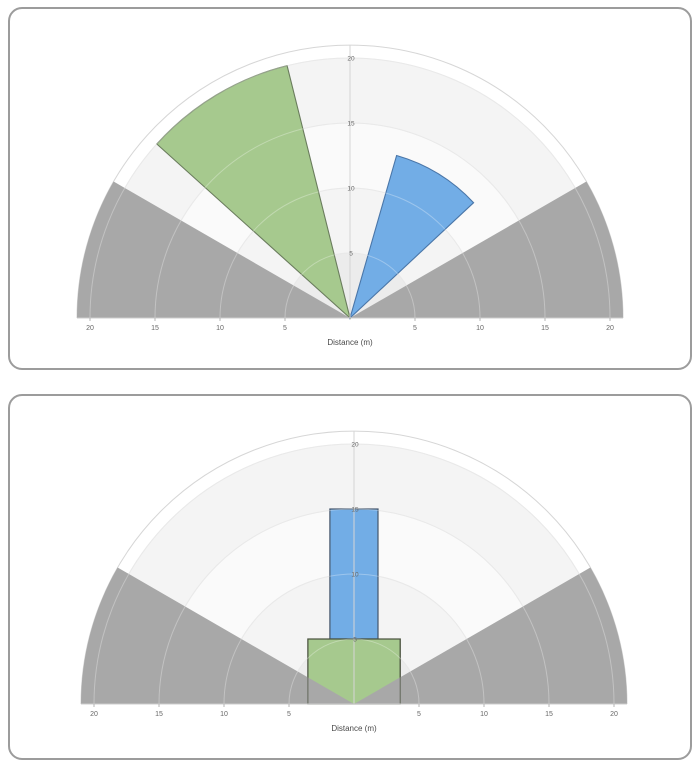 This screenshot has height=767, width=700. I want to click on beam-blue, so click(411, 237).